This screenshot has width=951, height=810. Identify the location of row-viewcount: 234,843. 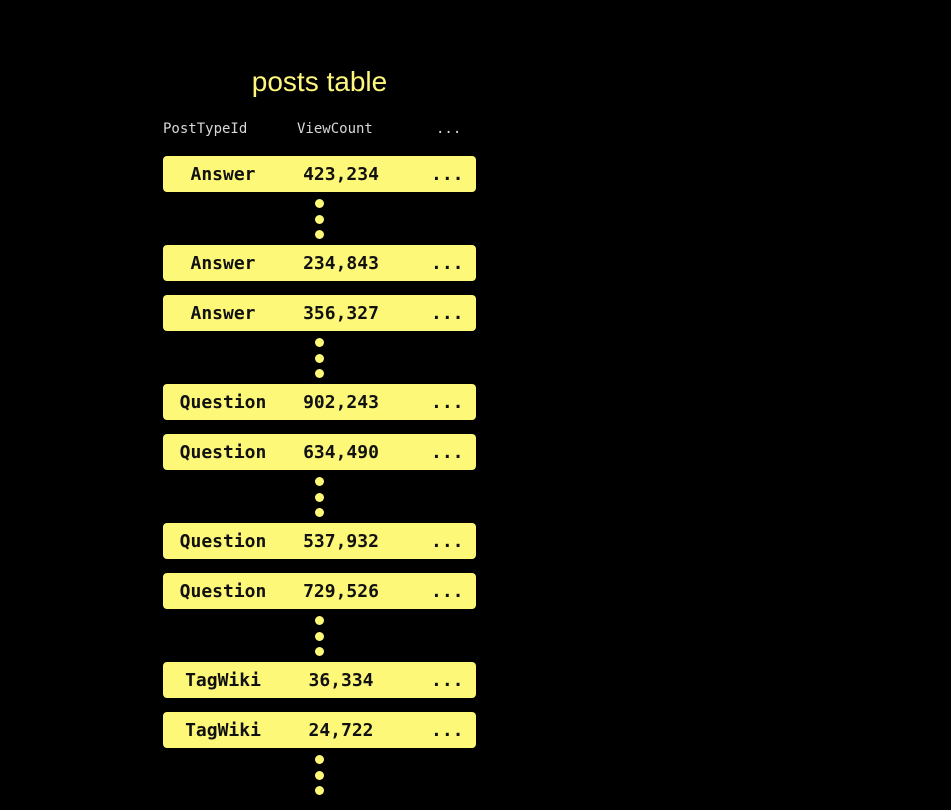
(341, 263).